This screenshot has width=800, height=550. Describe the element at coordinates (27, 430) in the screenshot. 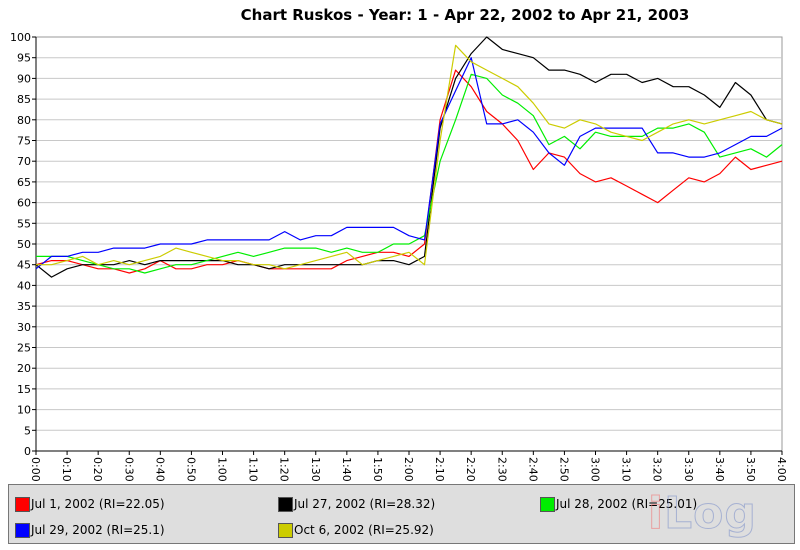

I see `y-tick-label: 5` at that location.